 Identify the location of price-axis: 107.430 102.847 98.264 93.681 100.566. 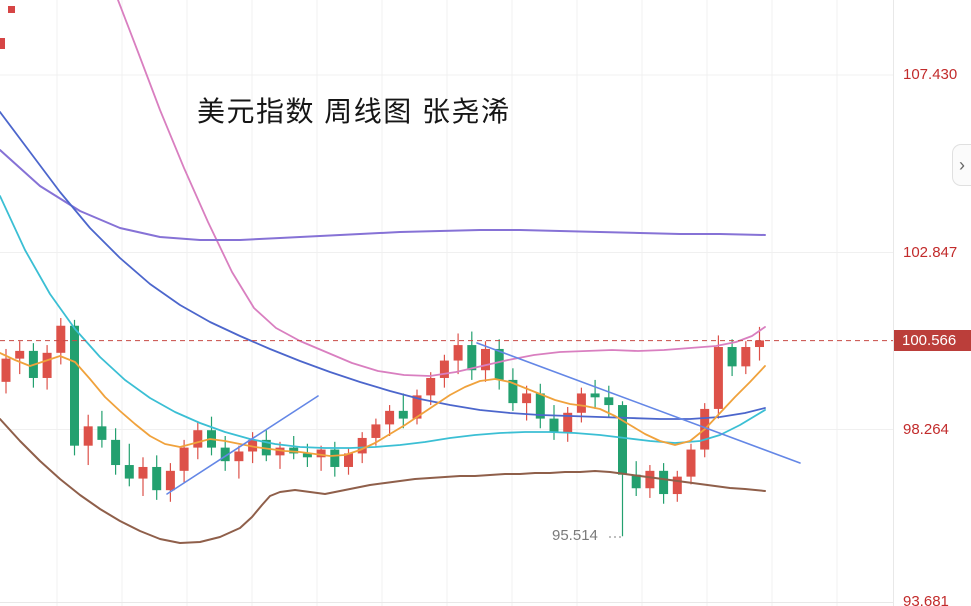
(932, 303).